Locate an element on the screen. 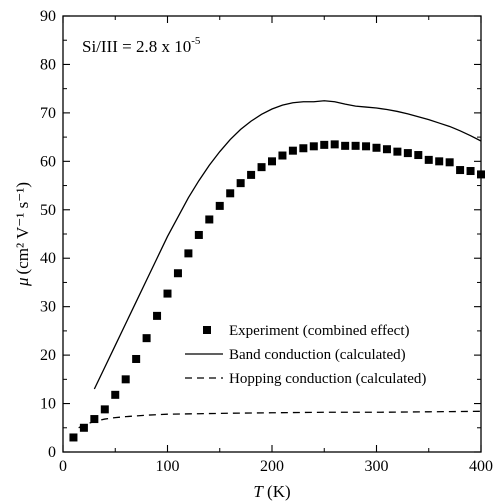 This screenshot has width=495, height=504. legend-label: Hopping conduction (calculated) is located at coordinates (327, 379).